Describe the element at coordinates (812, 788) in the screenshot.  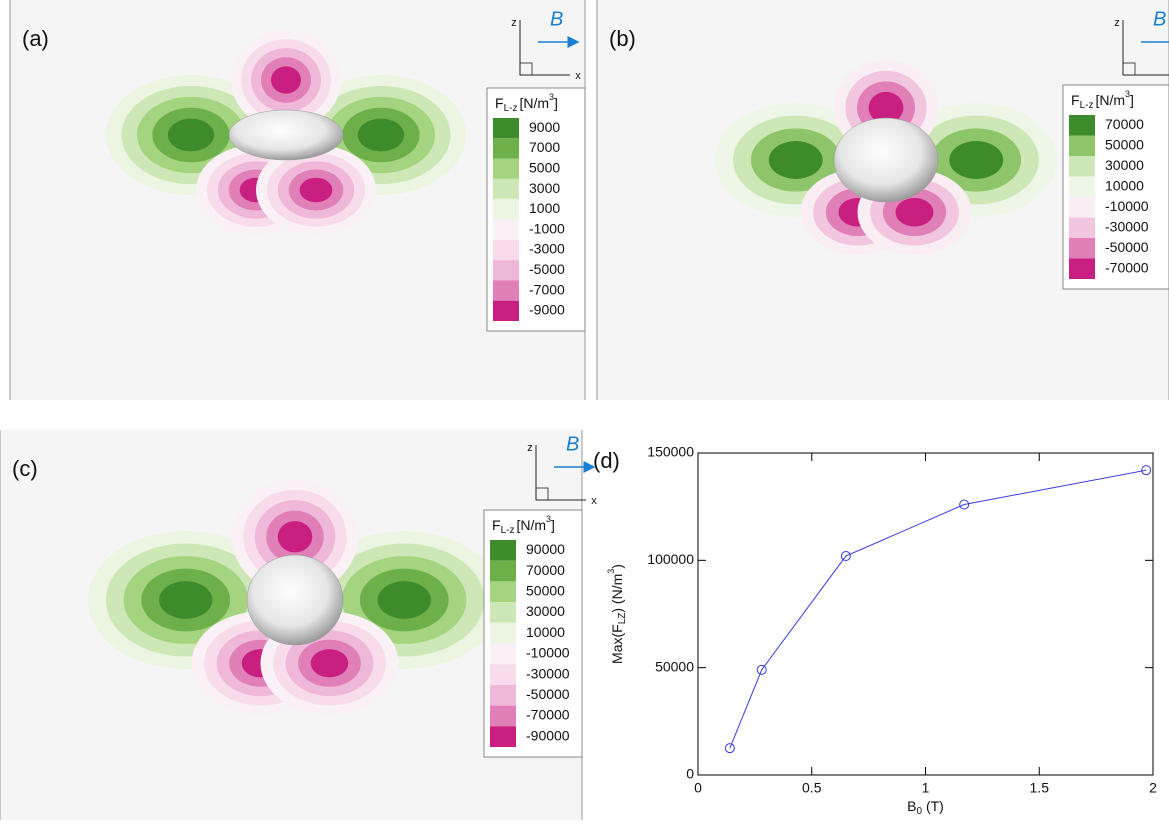
I see `x-tick-label: 0.5` at that location.